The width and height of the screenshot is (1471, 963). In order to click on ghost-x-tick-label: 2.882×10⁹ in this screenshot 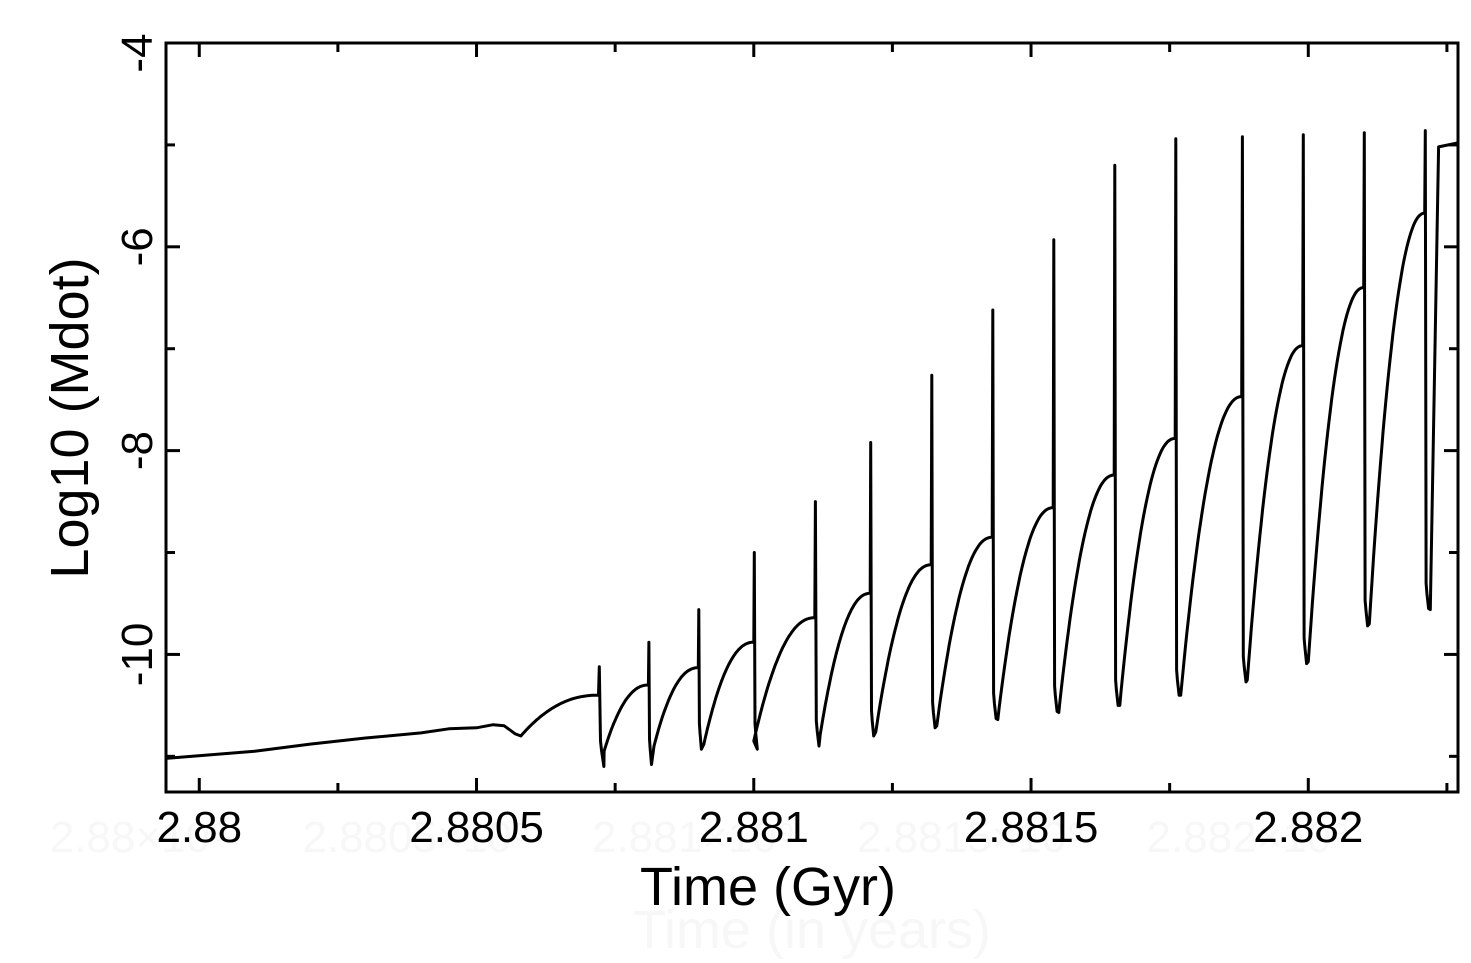, I will do `click(1248, 837)`.